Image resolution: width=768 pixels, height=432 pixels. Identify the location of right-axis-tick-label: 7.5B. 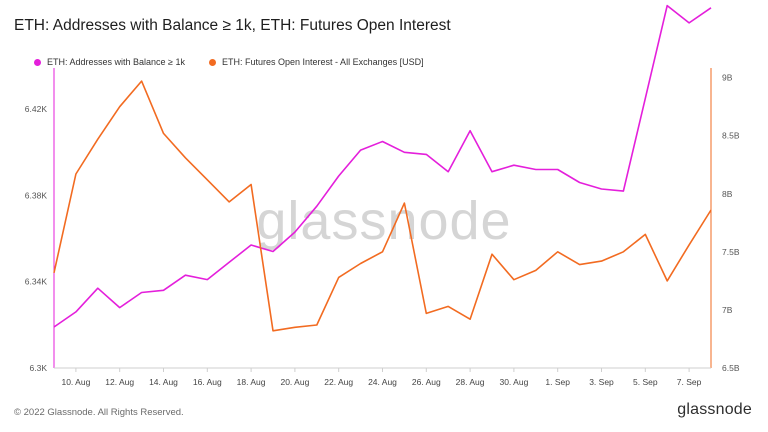
(731, 252).